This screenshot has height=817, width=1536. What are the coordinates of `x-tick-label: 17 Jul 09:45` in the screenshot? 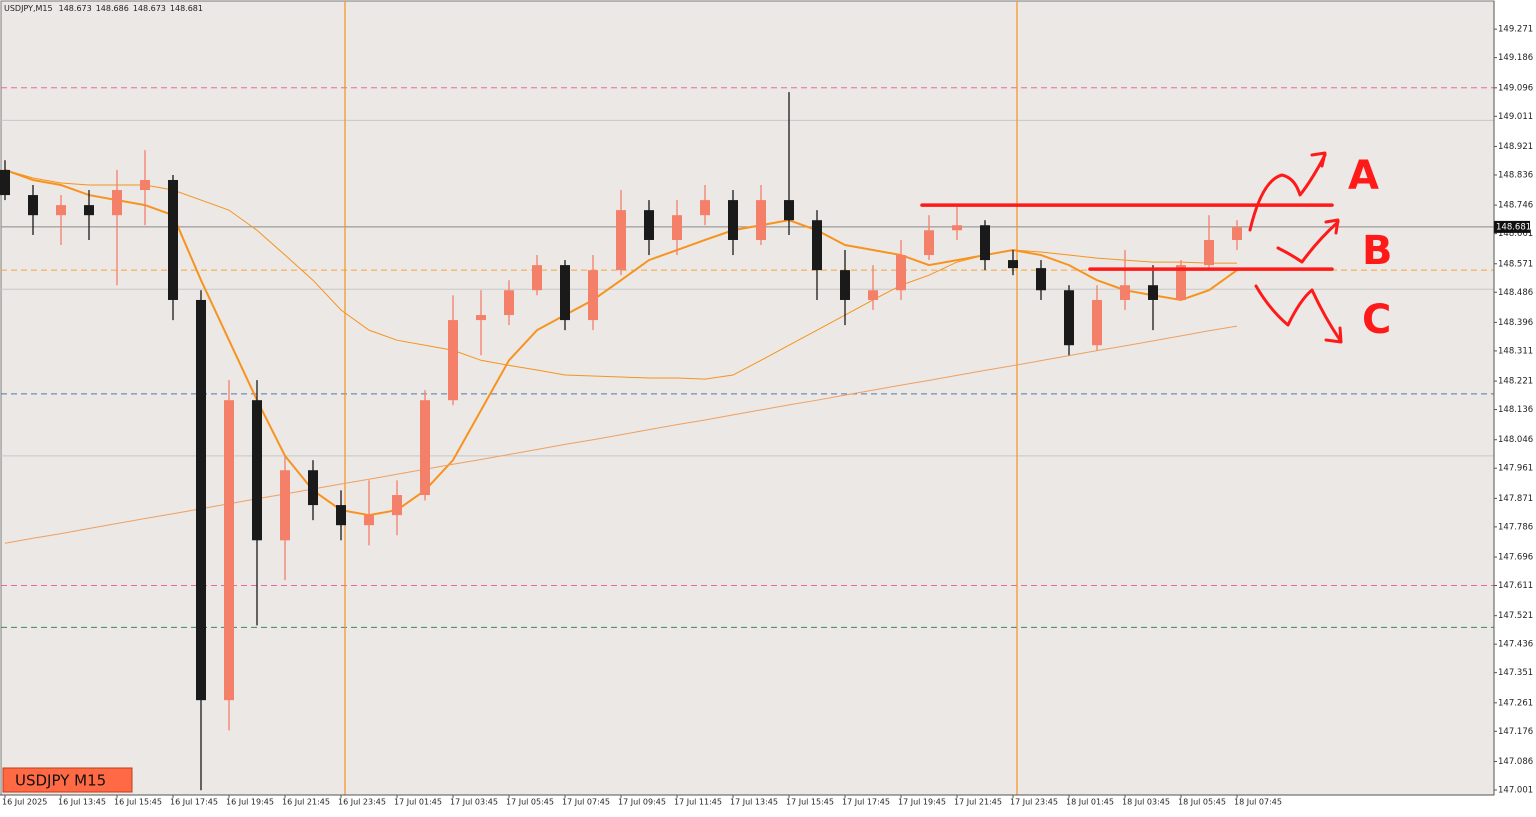 It's located at (642, 802).